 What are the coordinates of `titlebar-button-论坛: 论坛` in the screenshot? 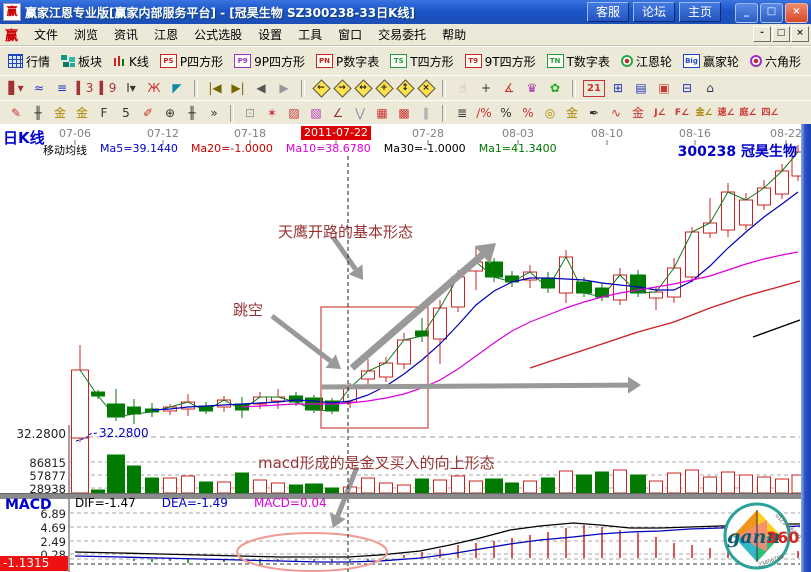 It's located at (654, 12).